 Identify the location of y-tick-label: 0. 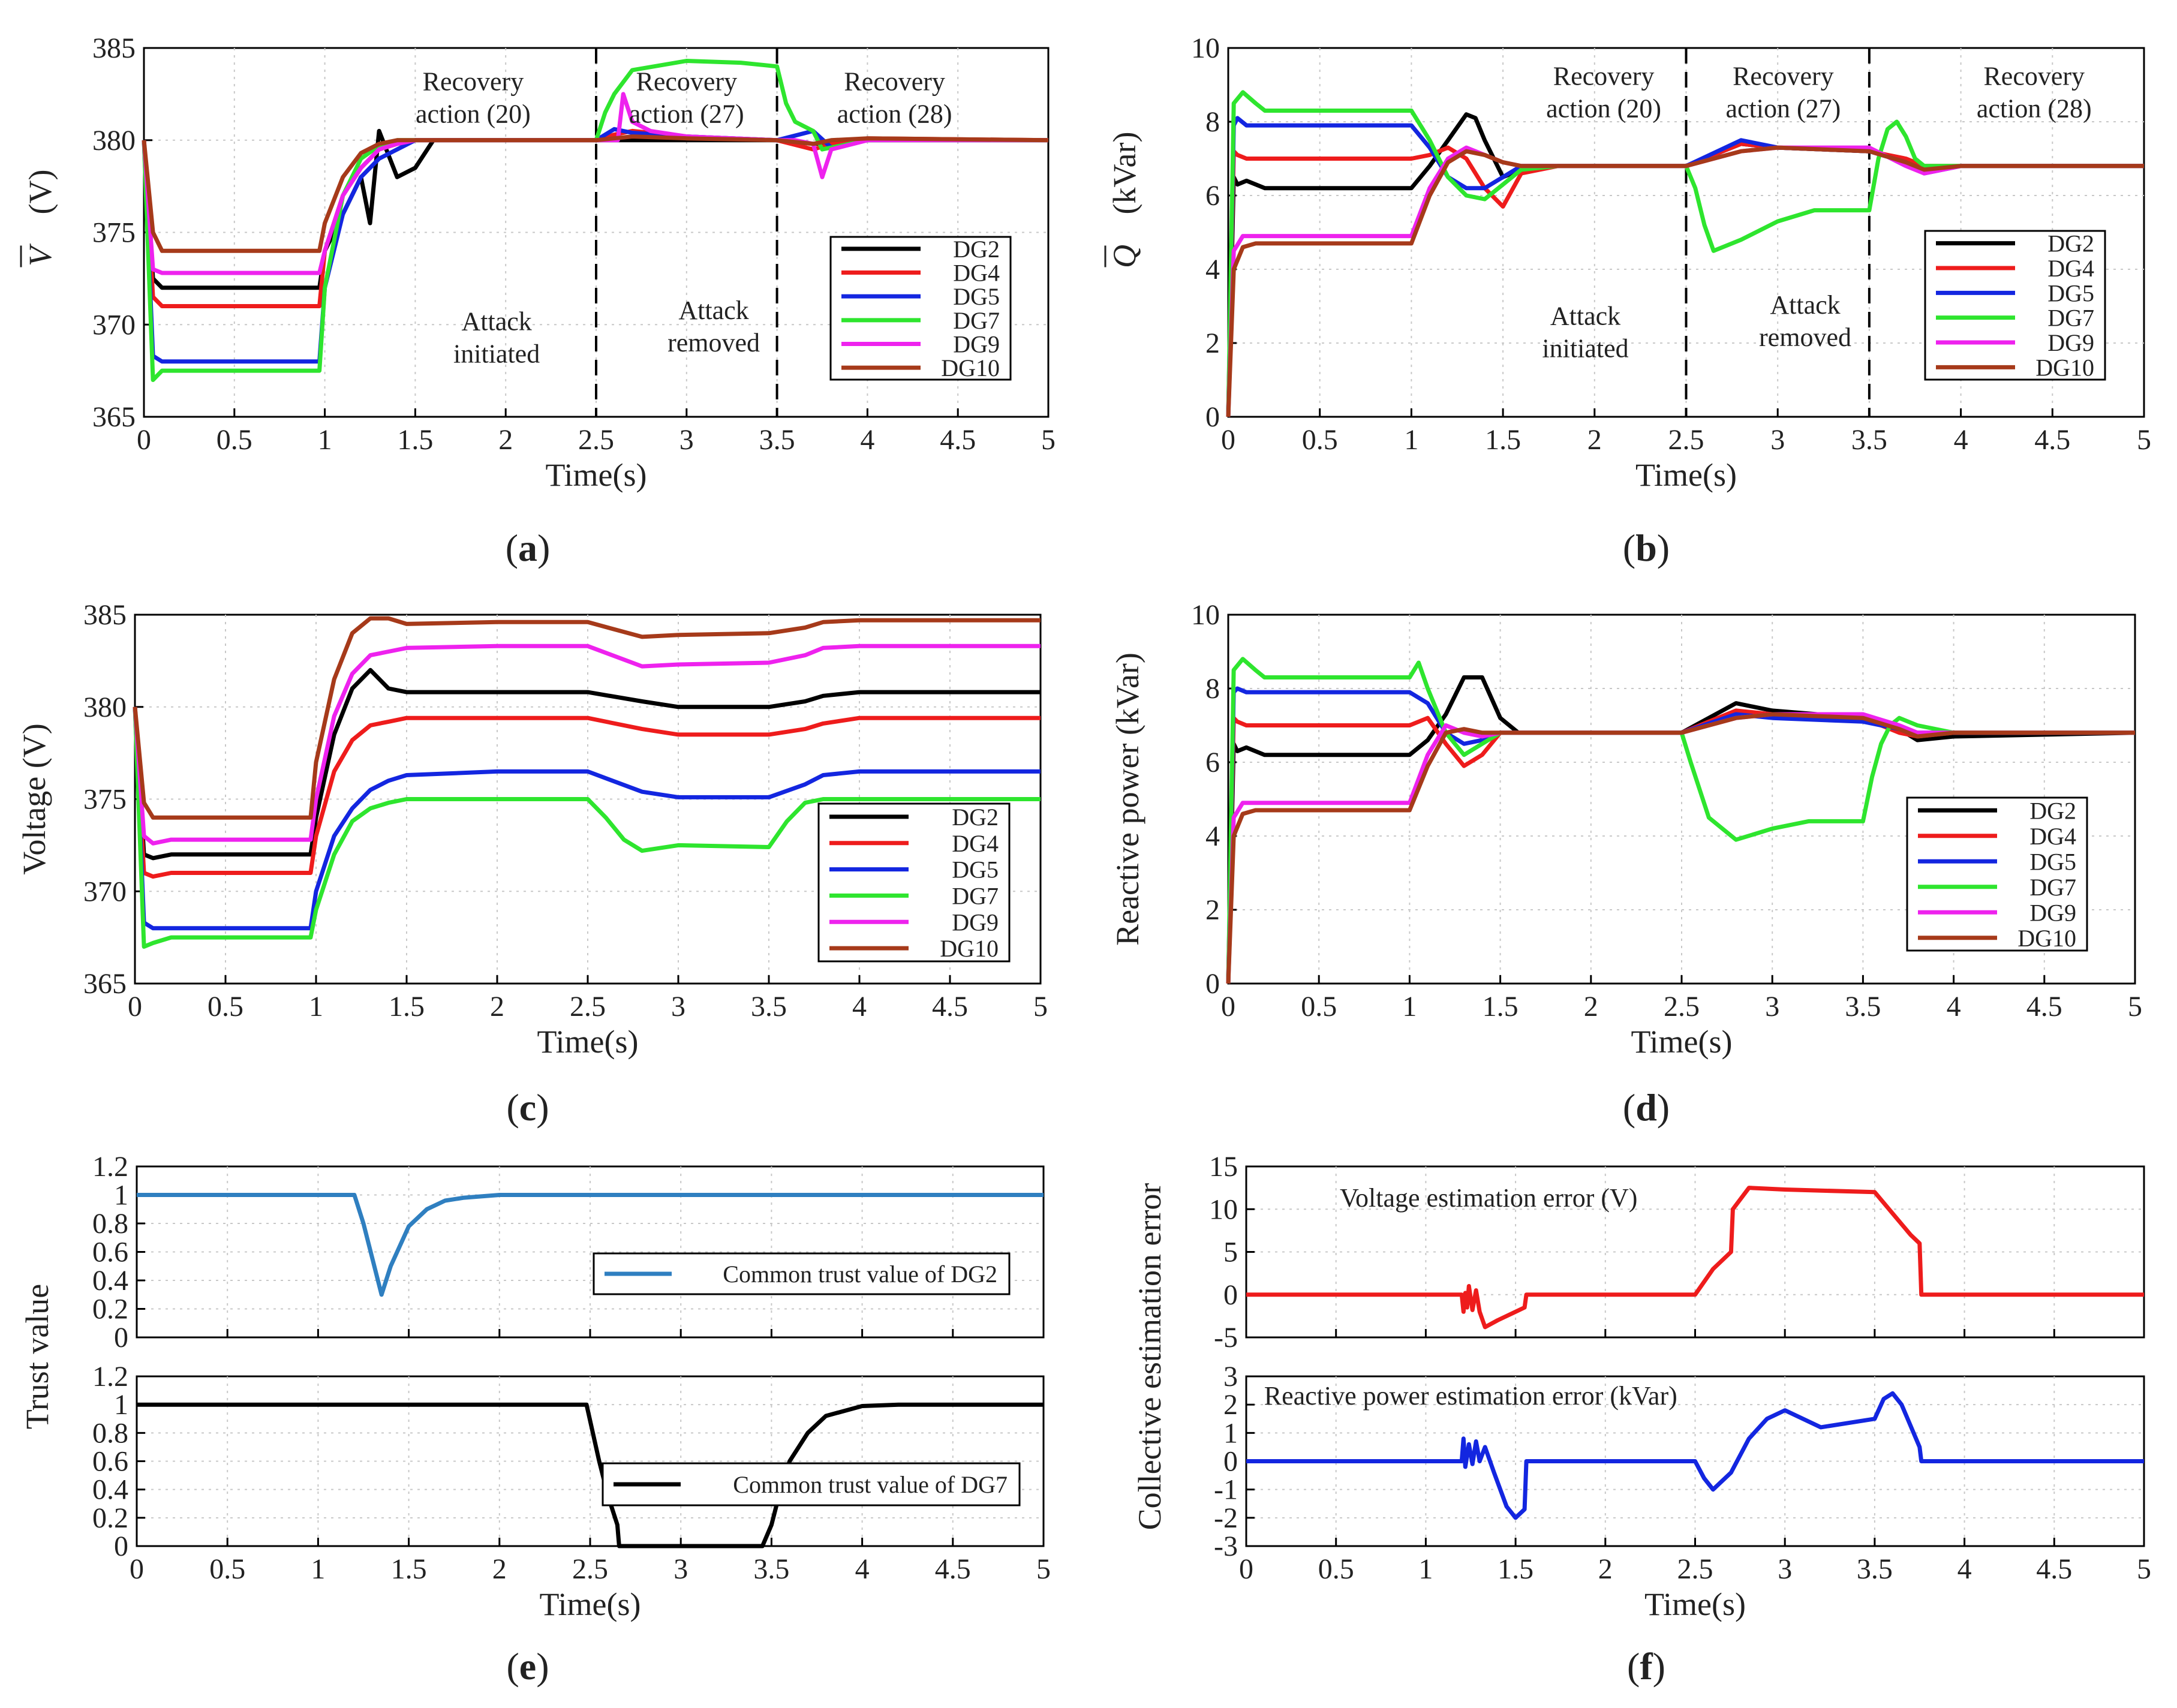
(121, 1546).